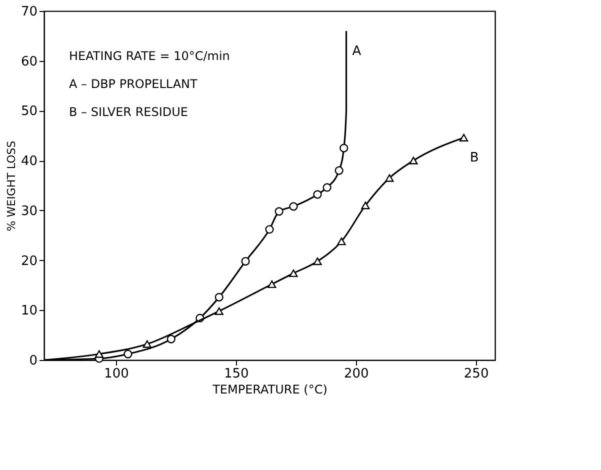 The width and height of the screenshot is (601, 470). What do you see at coordinates (29, 112) in the screenshot?
I see `y-tick-label: 50` at bounding box center [29, 112].